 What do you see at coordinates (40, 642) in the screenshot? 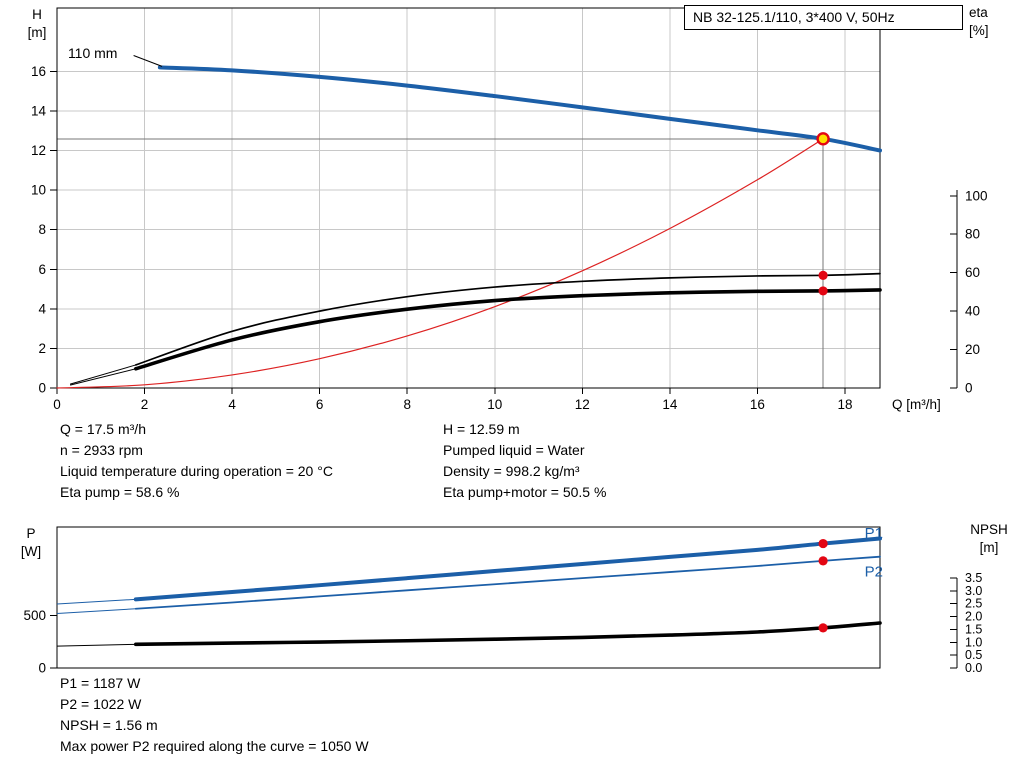
I see `p-axis: 0 500` at bounding box center [40, 642].